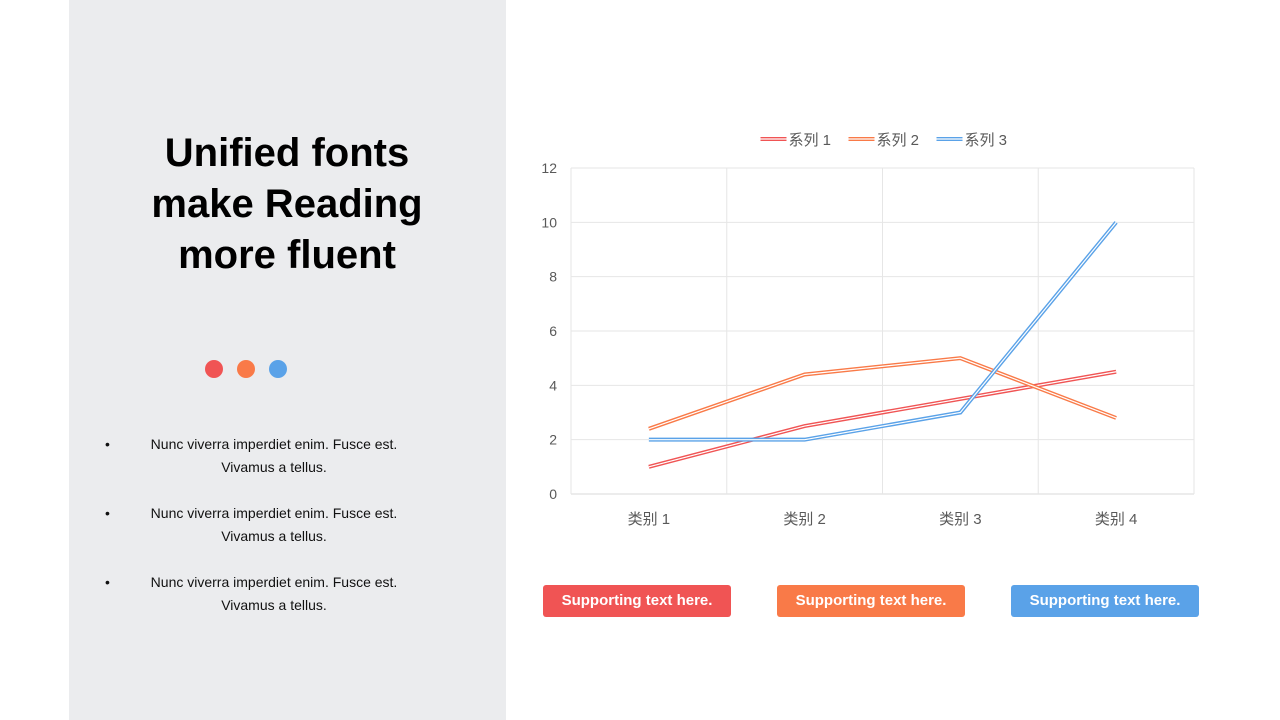 This screenshot has width=1280, height=720. I want to click on y-tick-label: 6, so click(553, 331).